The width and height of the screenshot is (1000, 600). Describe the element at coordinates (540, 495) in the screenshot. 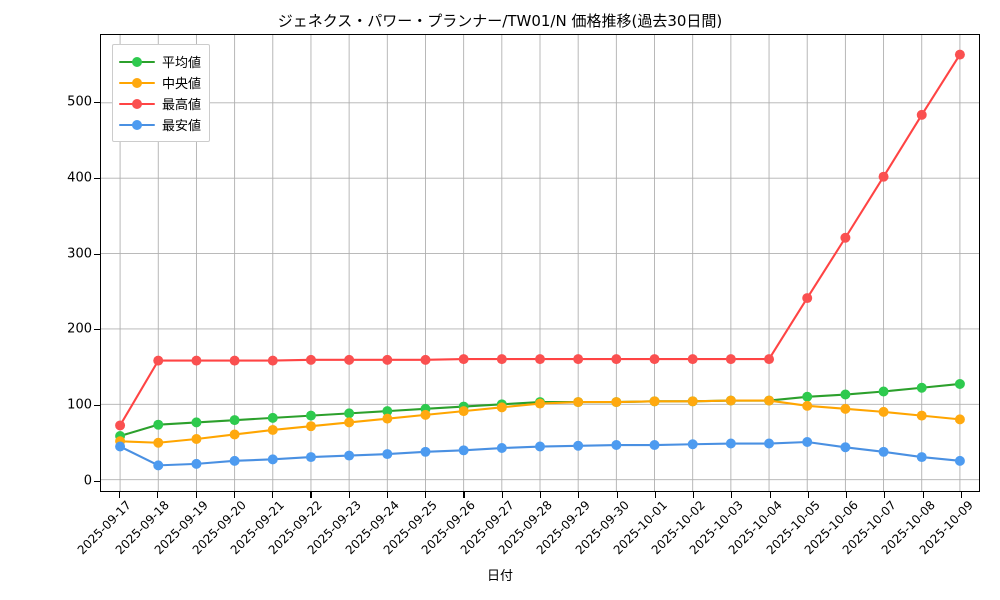

I see `x-axis-tick-marks` at that location.